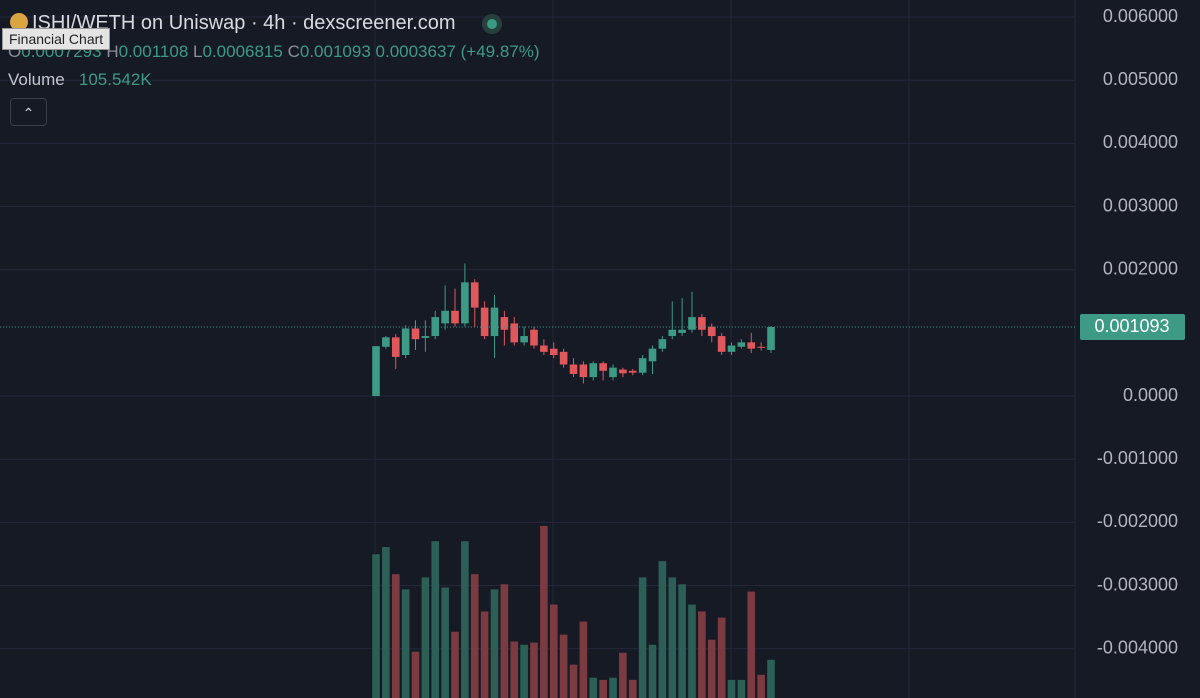 Image resolution: width=1200 pixels, height=698 pixels. Describe the element at coordinates (293, 51) in the screenshot. I see `legend-key: C` at that location.